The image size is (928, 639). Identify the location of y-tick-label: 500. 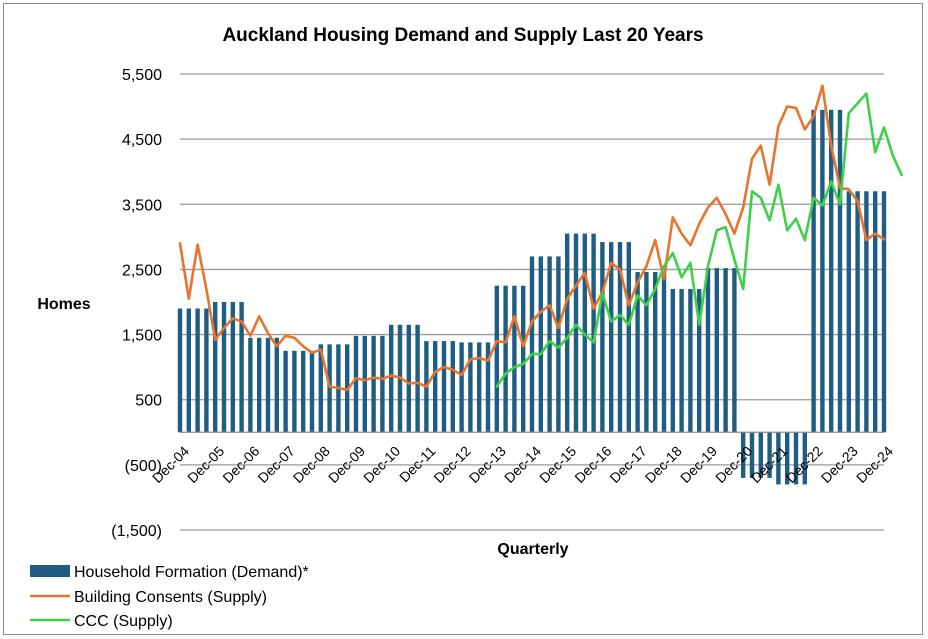
(148, 401).